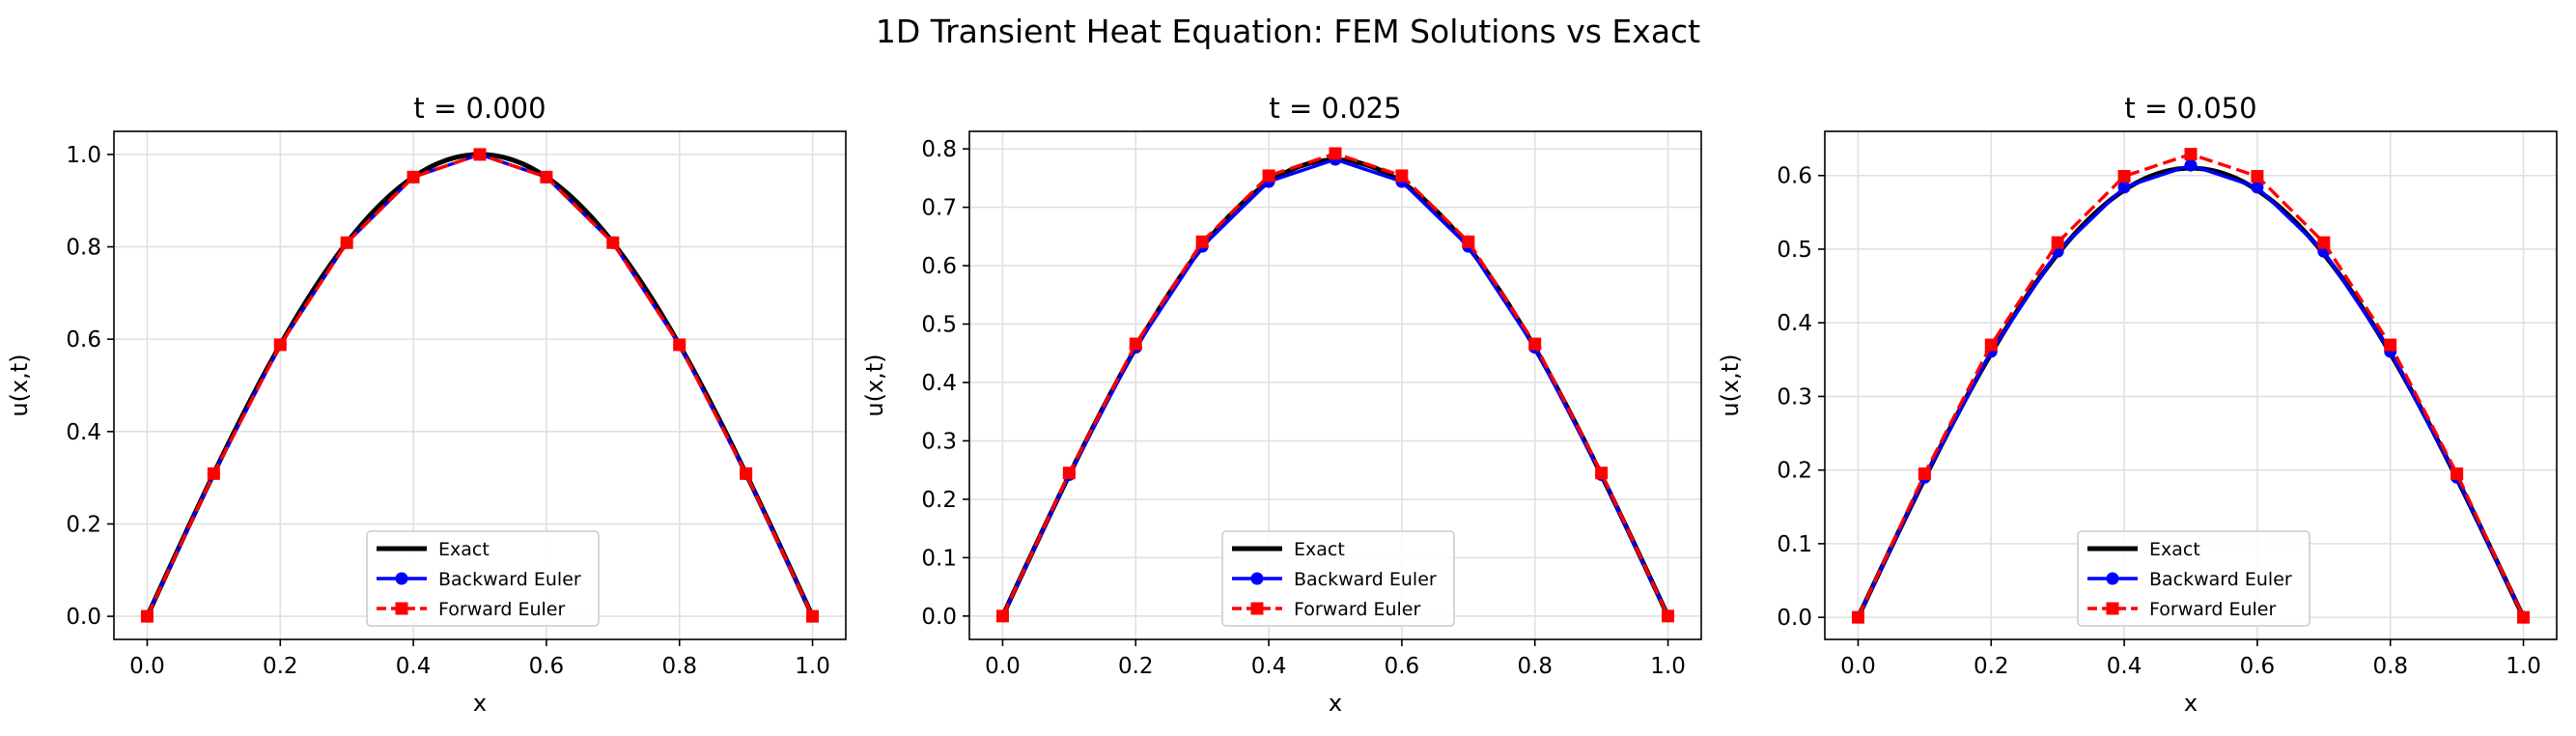 This screenshot has width=2576, height=736. I want to click on y-tick-label: 0.7, so click(939, 208).